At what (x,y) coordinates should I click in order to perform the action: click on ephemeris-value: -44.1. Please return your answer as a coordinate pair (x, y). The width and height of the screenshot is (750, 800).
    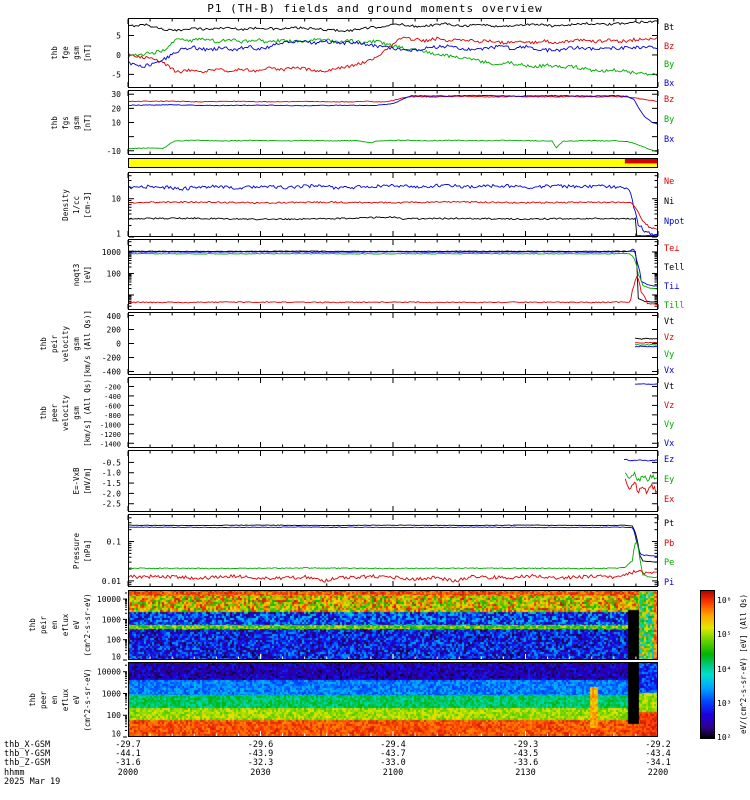
    Looking at the image, I should click on (128, 754).